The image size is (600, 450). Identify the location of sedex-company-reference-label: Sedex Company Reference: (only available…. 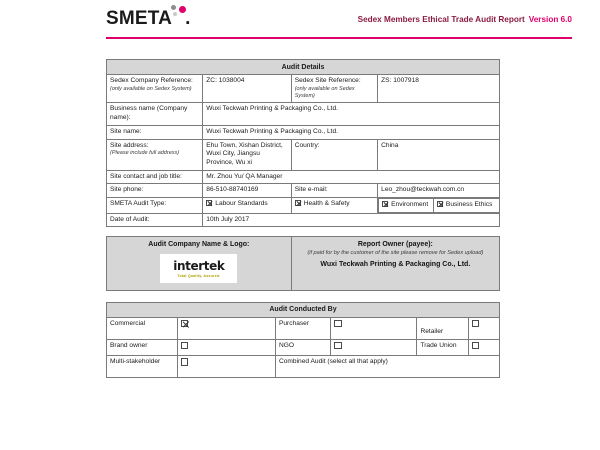
(154, 89).